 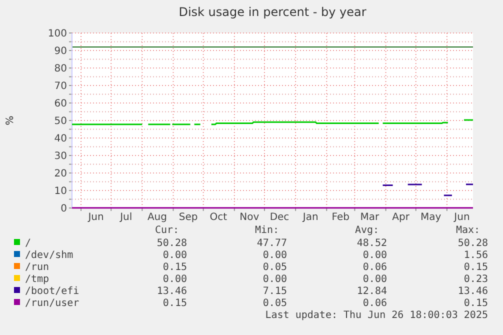 What do you see at coordinates (370, 217) in the screenshot?
I see `x-tick-label: Mar` at bounding box center [370, 217].